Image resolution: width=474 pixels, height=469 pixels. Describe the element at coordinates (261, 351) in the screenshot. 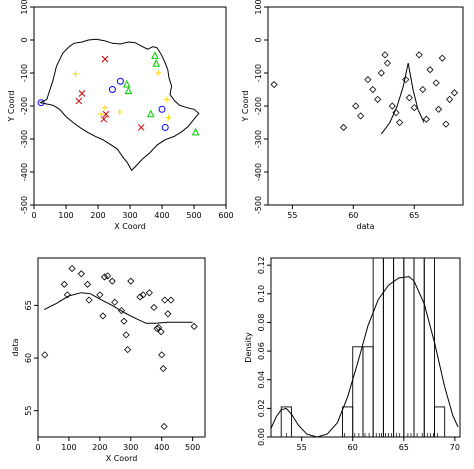

I see `y-tick-label: 0.06` at that location.